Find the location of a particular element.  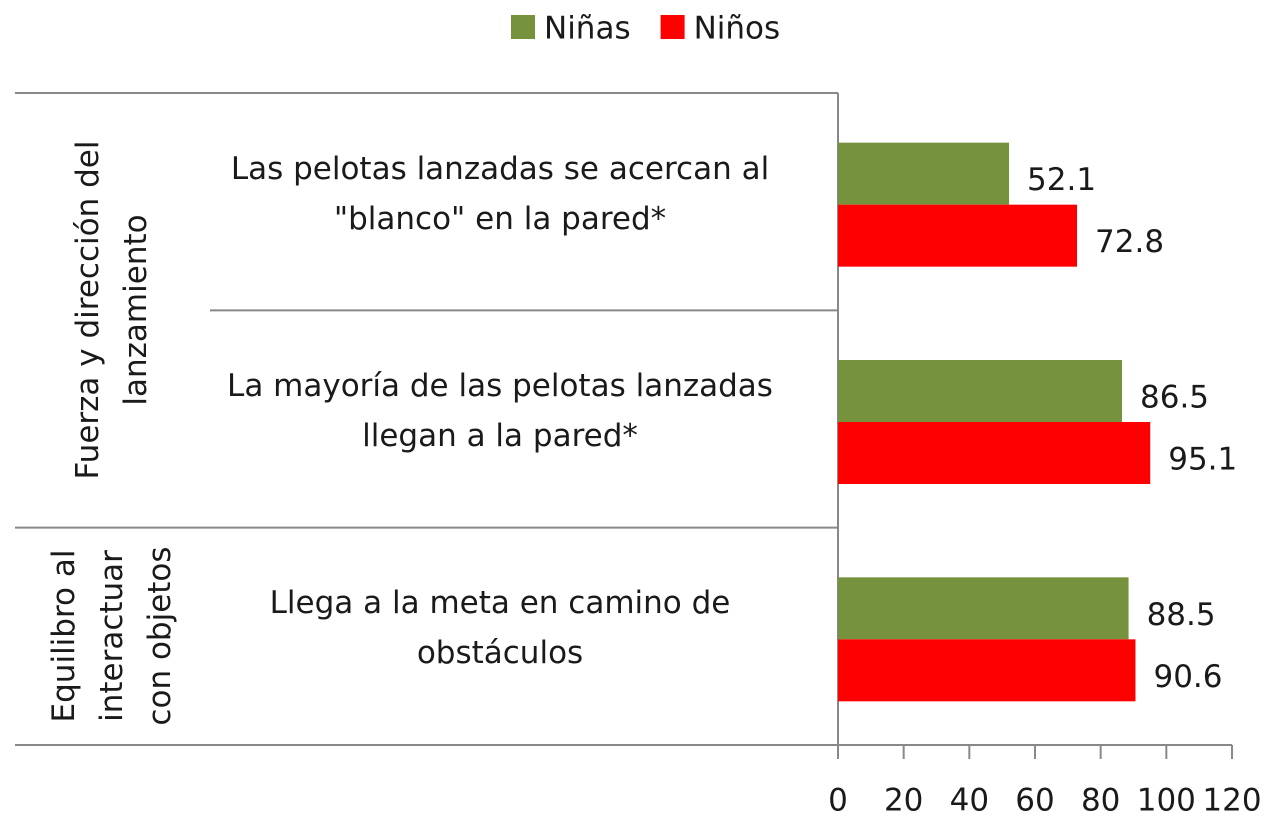

value-label: 90.6 is located at coordinates (1187, 677).